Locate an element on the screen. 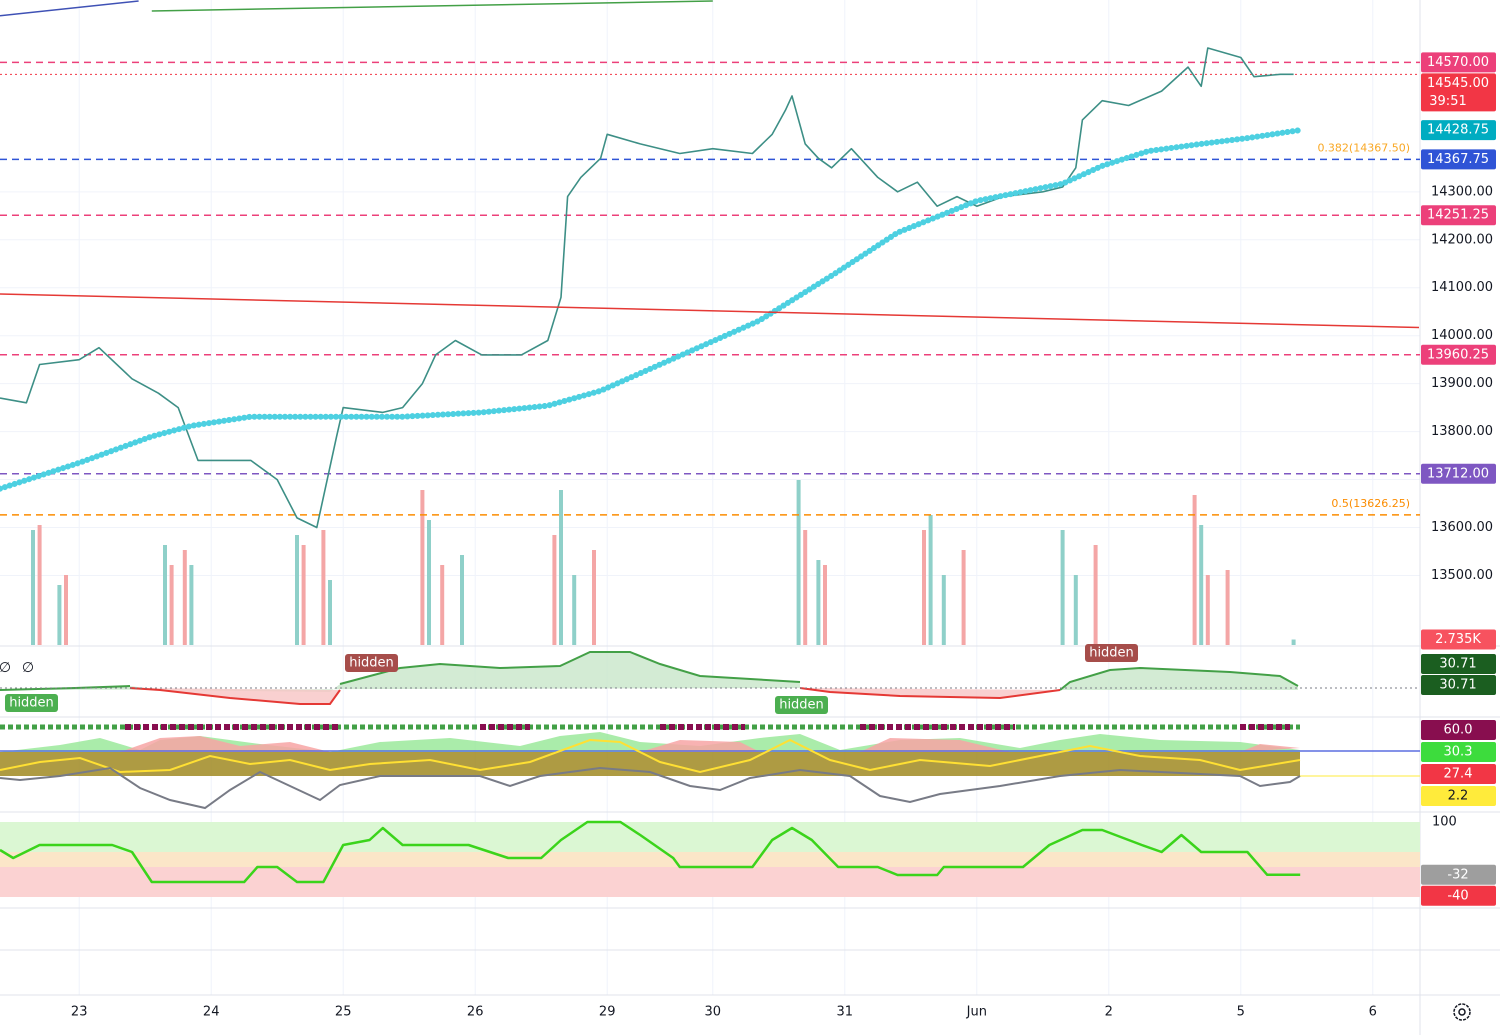 This screenshot has width=1500, height=1035. x-tick-label: 5 is located at coordinates (1241, 1012).